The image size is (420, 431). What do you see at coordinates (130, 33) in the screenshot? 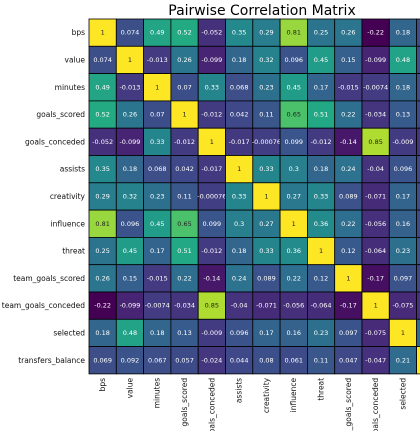
I see `cell-value-label: 0.074` at bounding box center [130, 33].